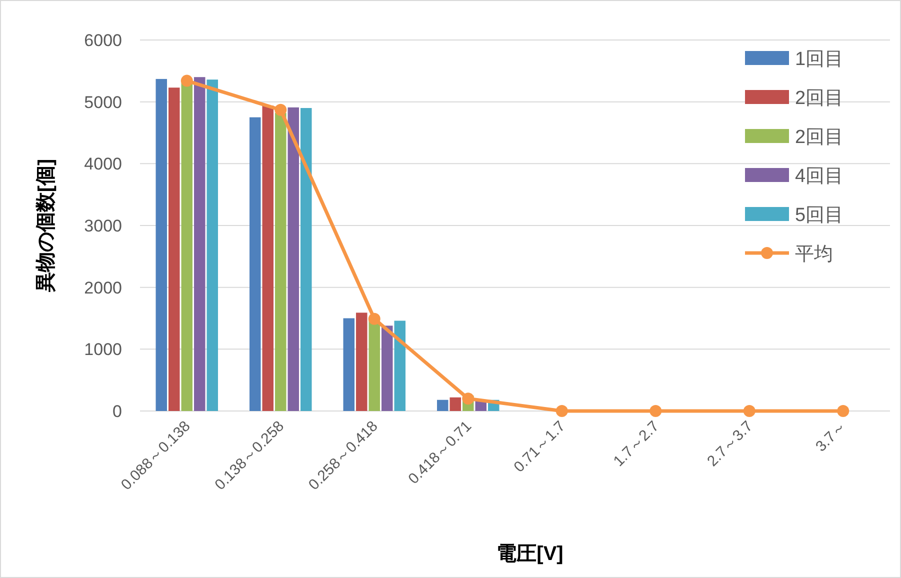  Describe the element at coordinates (636, 444) in the screenshot. I see `x-tick-label: 1.7～2.7` at that location.